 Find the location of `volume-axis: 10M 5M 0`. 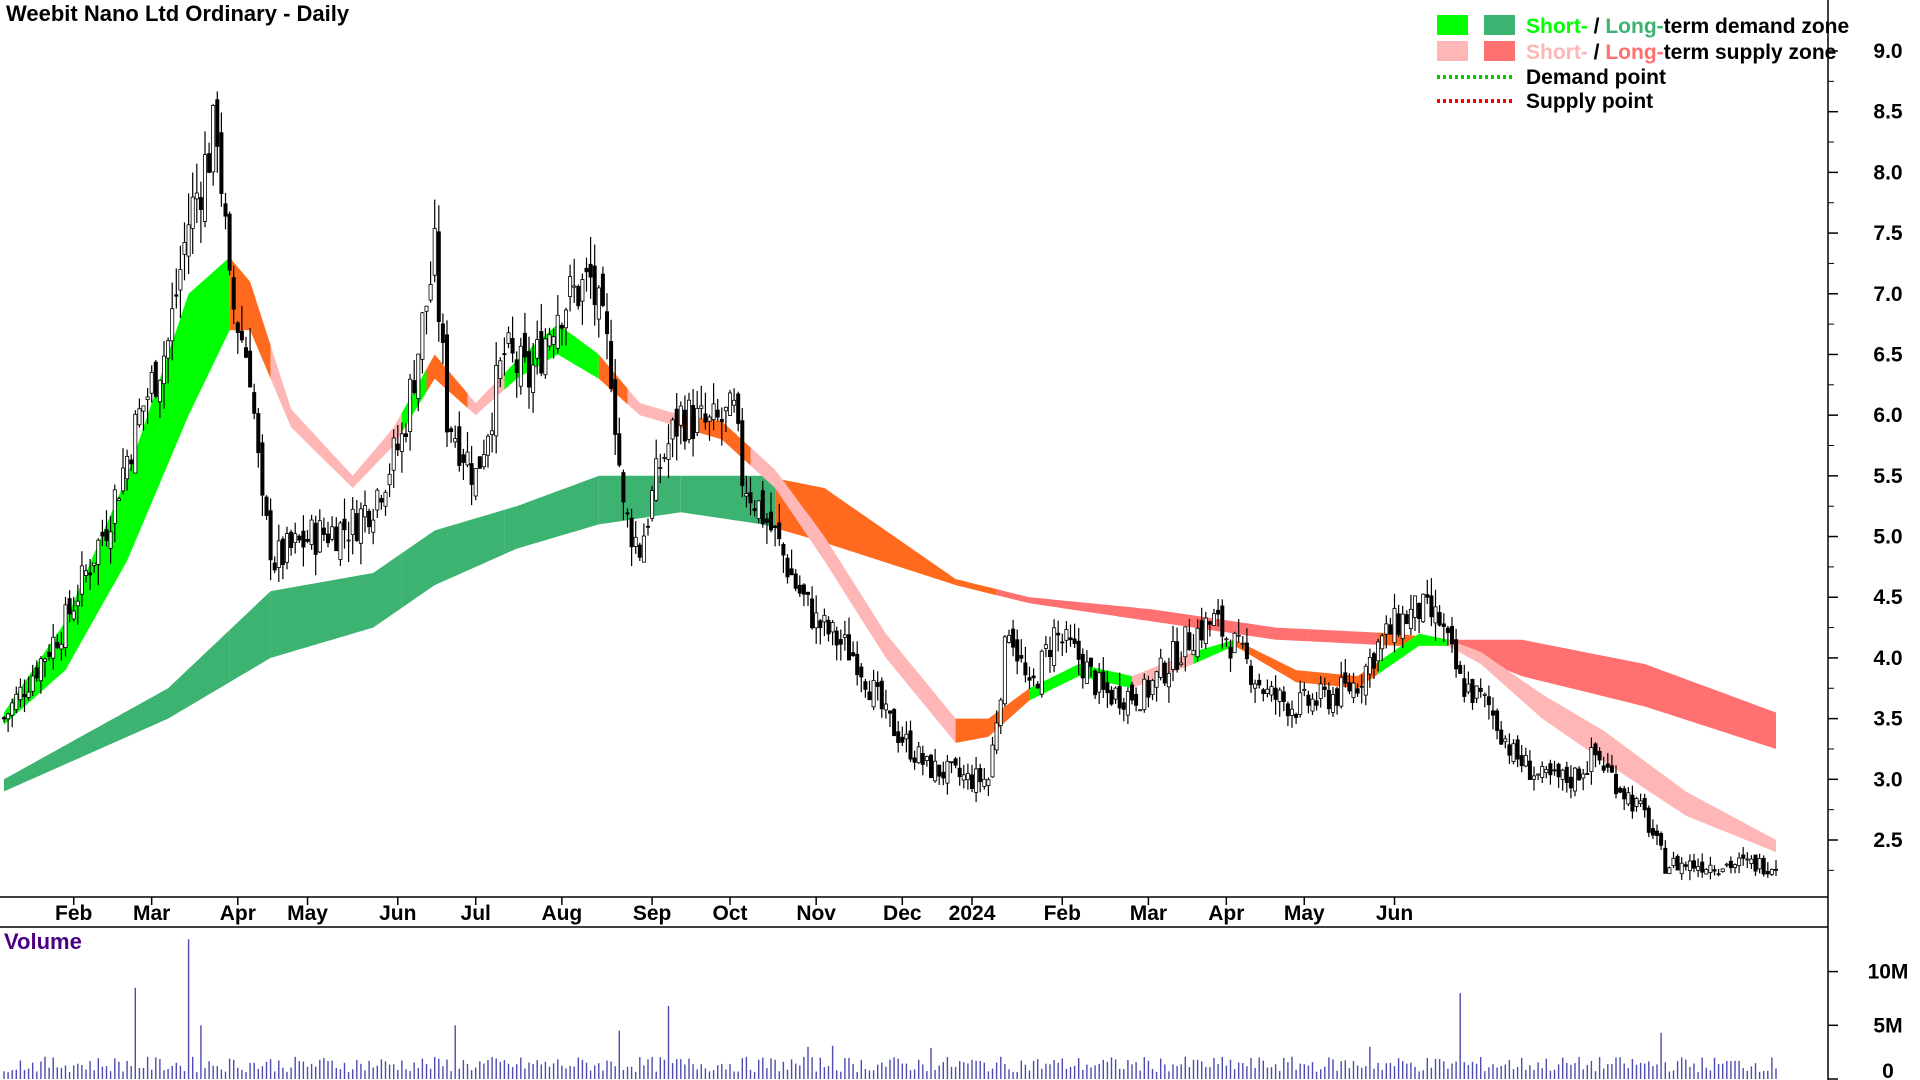

volume-axis: 10M 5M 0 is located at coordinates (1868, 1020).